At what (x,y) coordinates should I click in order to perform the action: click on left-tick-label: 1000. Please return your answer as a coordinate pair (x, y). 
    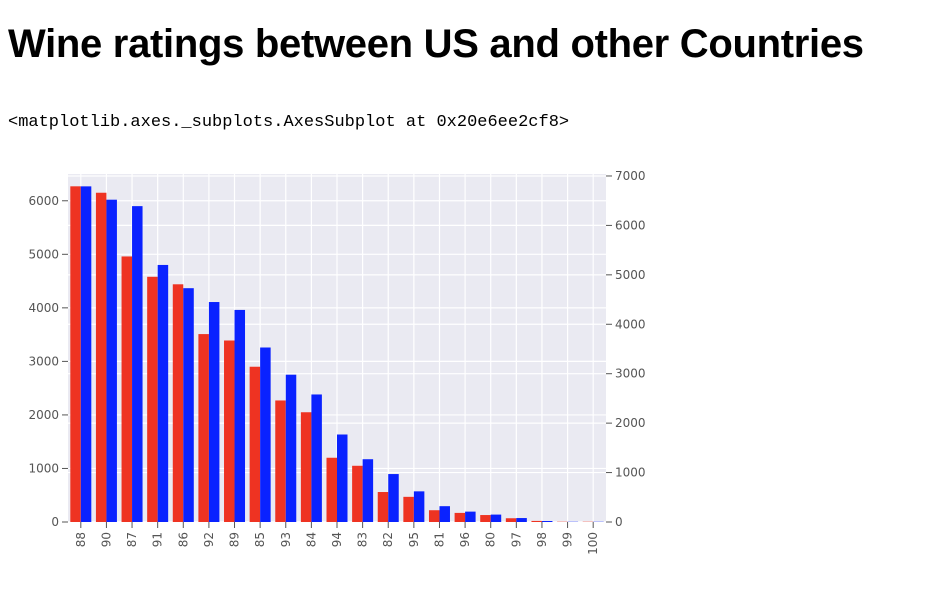
    Looking at the image, I should click on (43, 468).